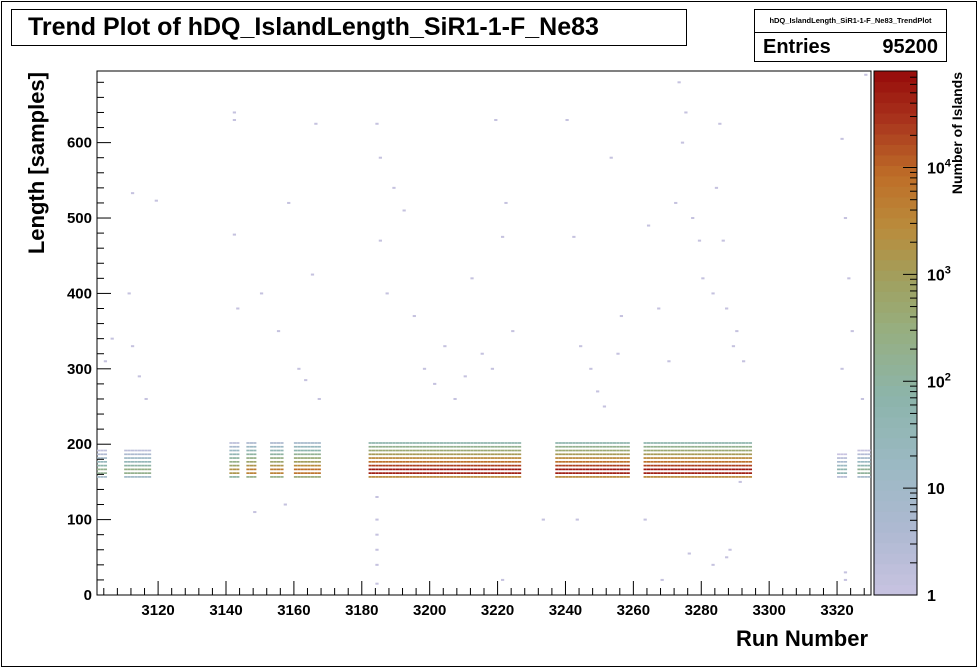 The height and width of the screenshot is (670, 980). What do you see at coordinates (957, 133) in the screenshot?
I see `z-axis-label: Number of Islands` at bounding box center [957, 133].